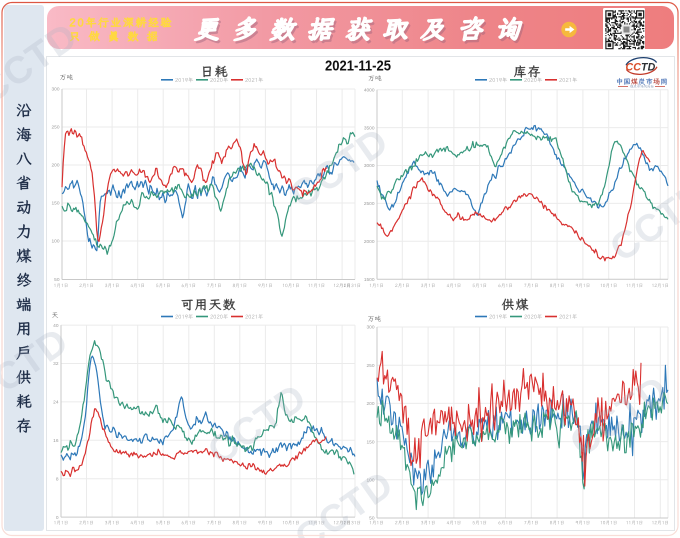 This screenshot has height=538, width=680. Describe the element at coordinates (369, 242) in the screenshot. I see `svg-text: 2000` at that location.